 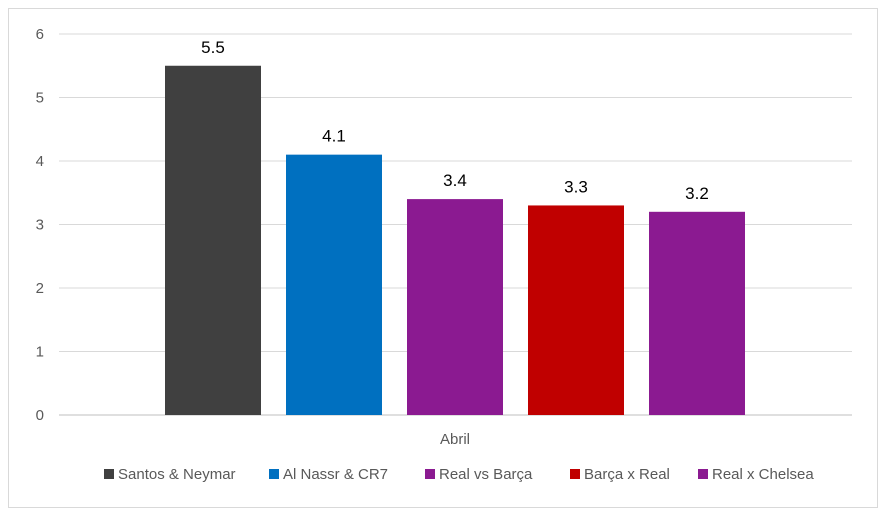 I want to click on data-label: 4.1, so click(x=334, y=136).